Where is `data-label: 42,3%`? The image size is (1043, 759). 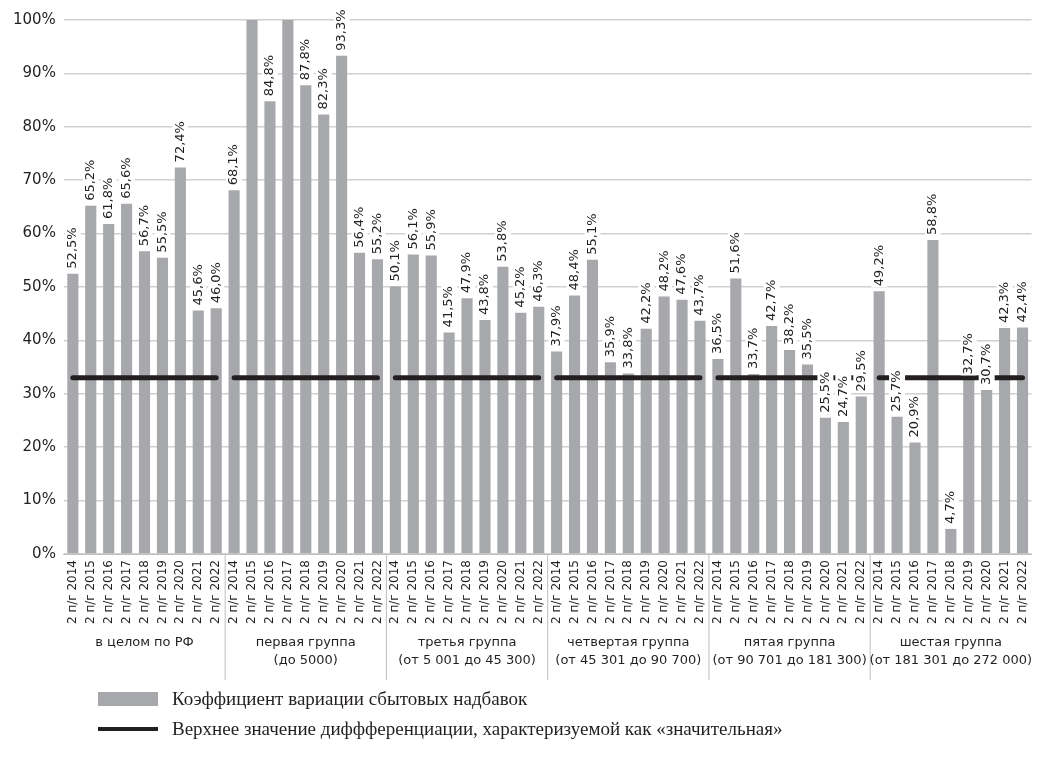
data-label: 42,3% is located at coordinates (1003, 302).